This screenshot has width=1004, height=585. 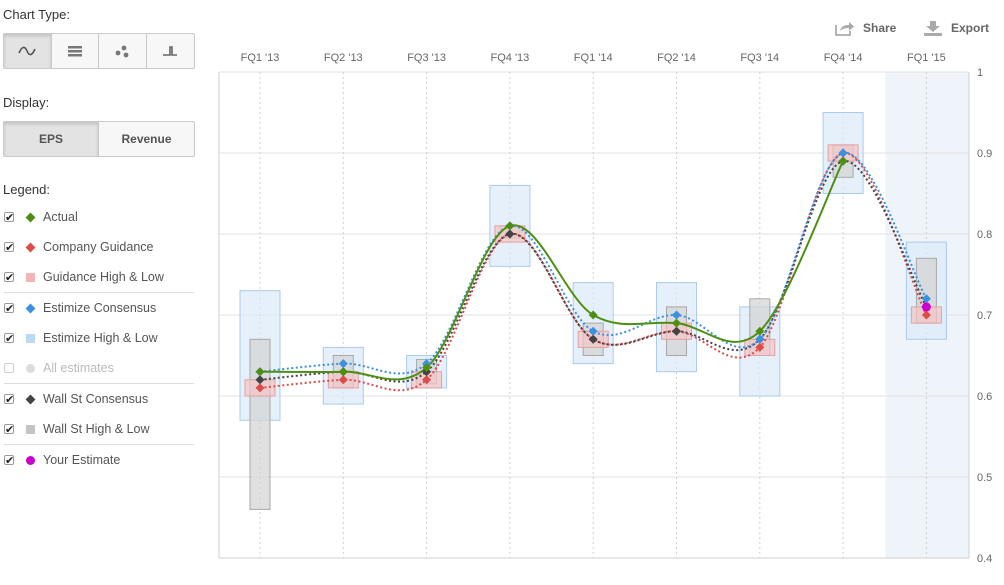 I want to click on x-tick-label: FQ2 '13, so click(x=343, y=58).